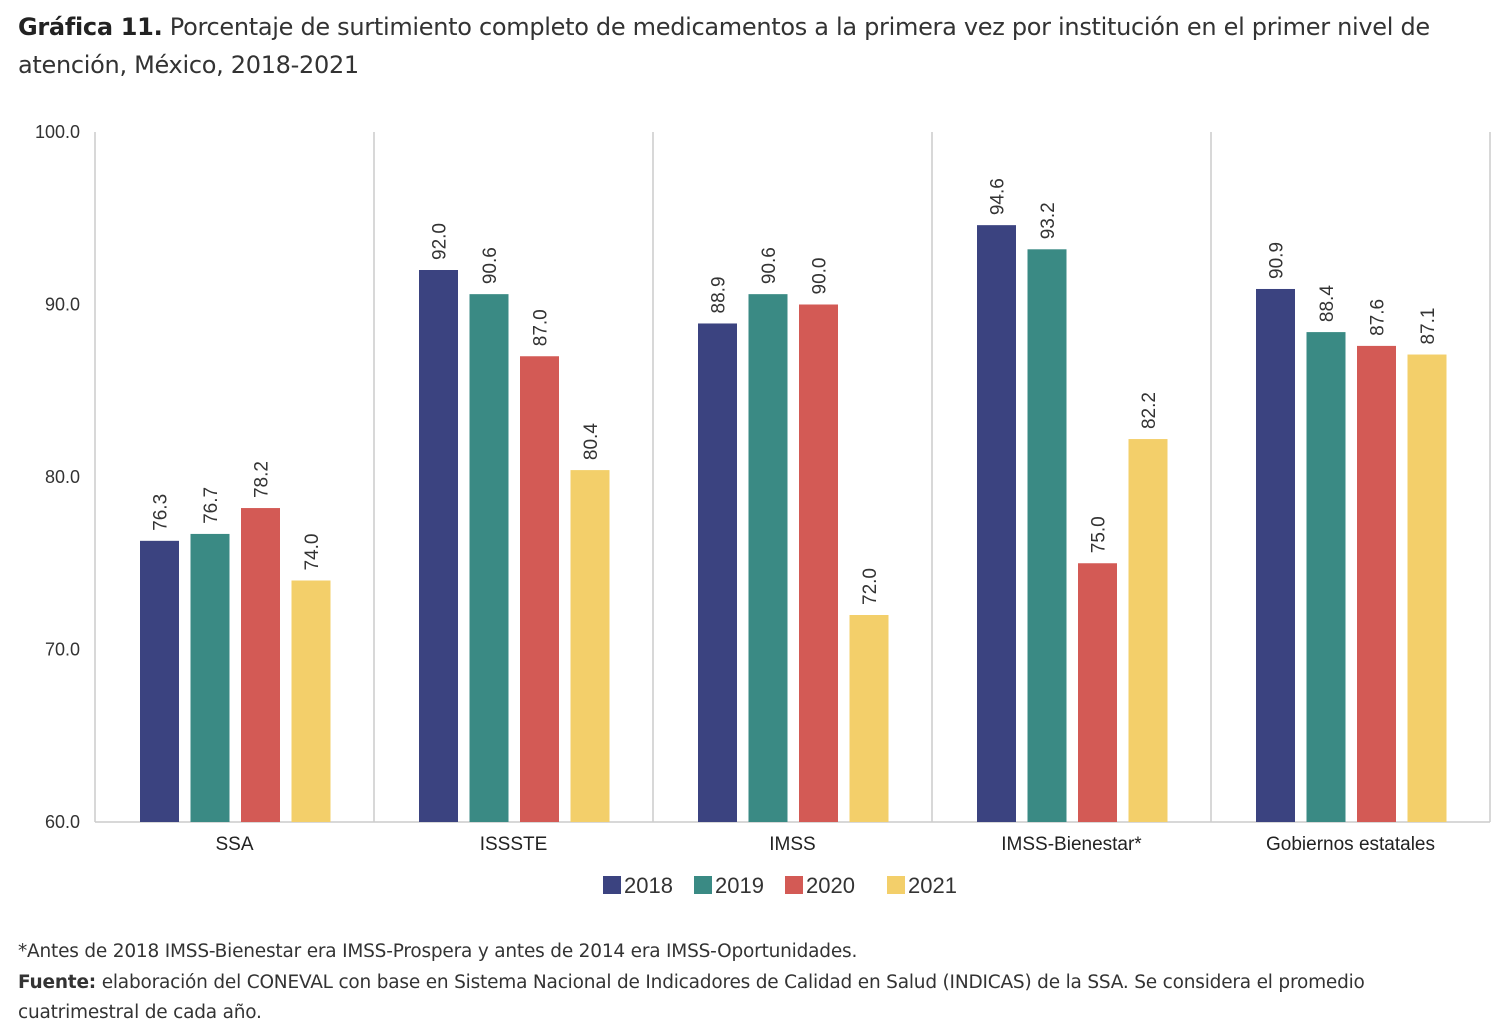  What do you see at coordinates (820, 276) in the screenshot?
I see `data-label: 90.0` at bounding box center [820, 276].